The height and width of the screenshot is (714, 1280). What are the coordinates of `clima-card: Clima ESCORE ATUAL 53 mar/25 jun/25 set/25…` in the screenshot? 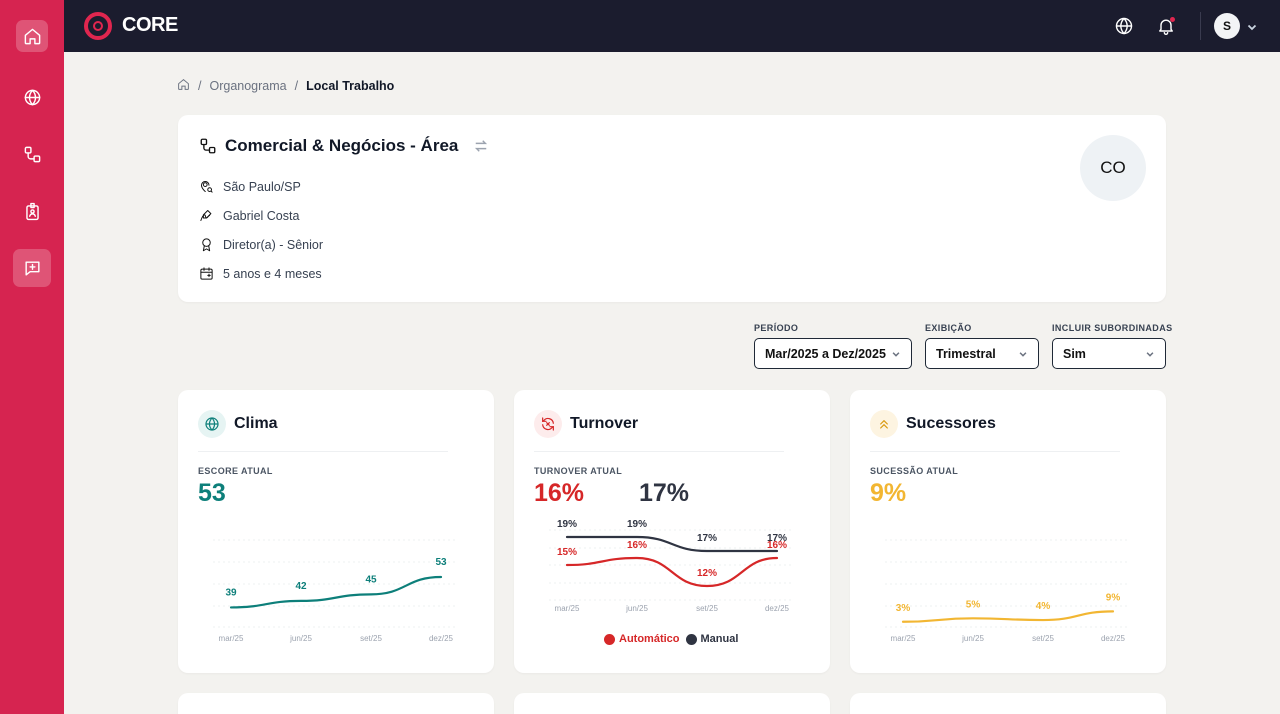 It's located at (336, 531).